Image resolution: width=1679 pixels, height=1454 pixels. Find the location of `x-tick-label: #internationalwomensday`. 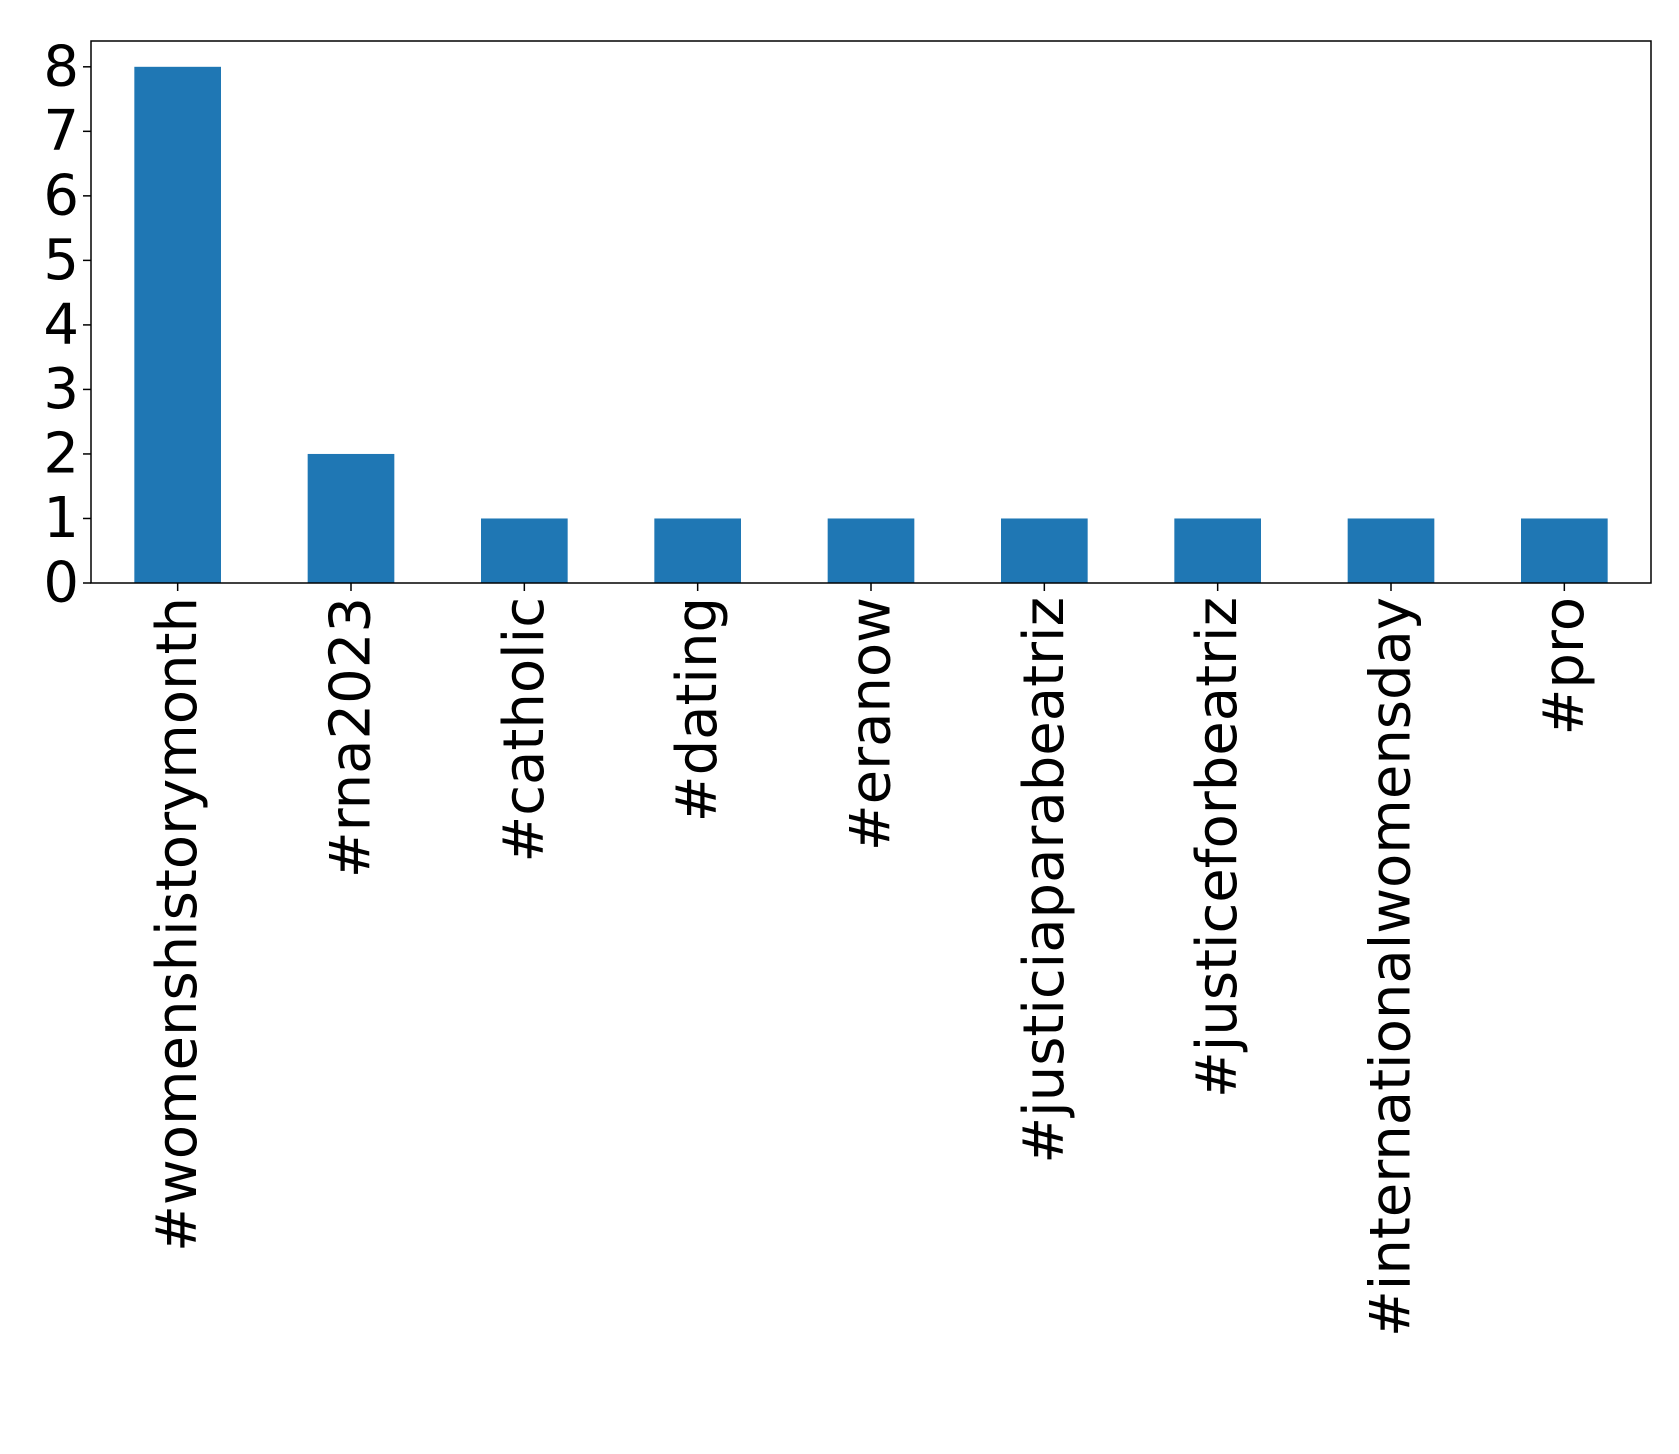

x-tick-label: #internationalwomensday is located at coordinates (1391, 967).